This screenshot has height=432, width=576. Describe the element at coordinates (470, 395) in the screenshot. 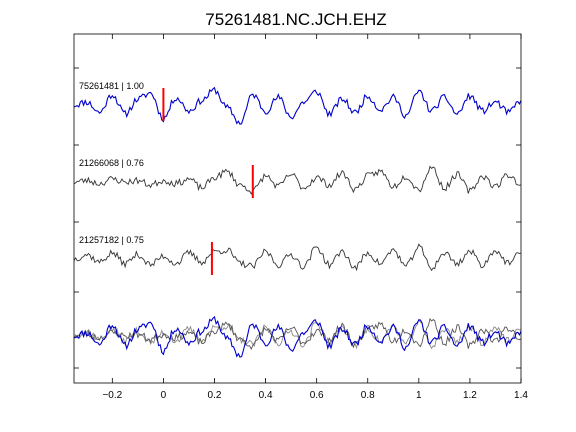

I see `x-tick-label-8: 1.2` at that location.